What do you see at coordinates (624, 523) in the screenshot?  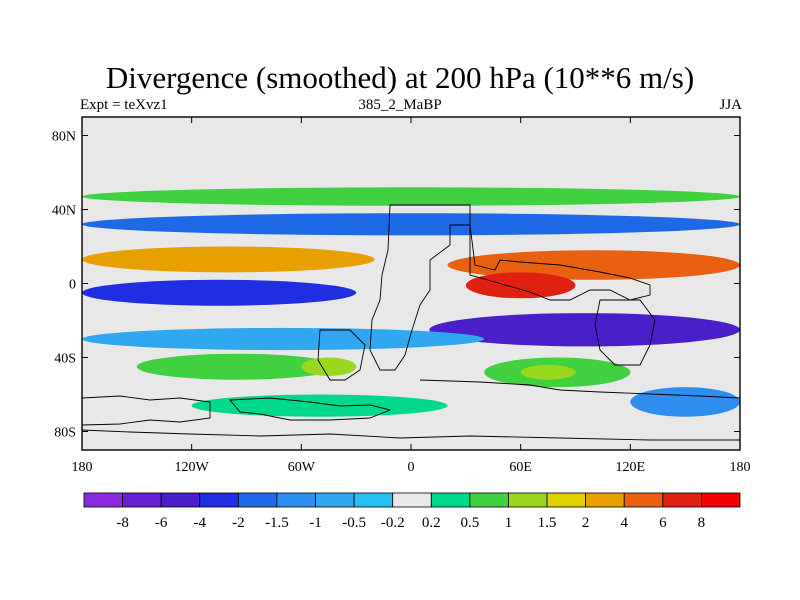 I see `colorbar-label: 4` at bounding box center [624, 523].